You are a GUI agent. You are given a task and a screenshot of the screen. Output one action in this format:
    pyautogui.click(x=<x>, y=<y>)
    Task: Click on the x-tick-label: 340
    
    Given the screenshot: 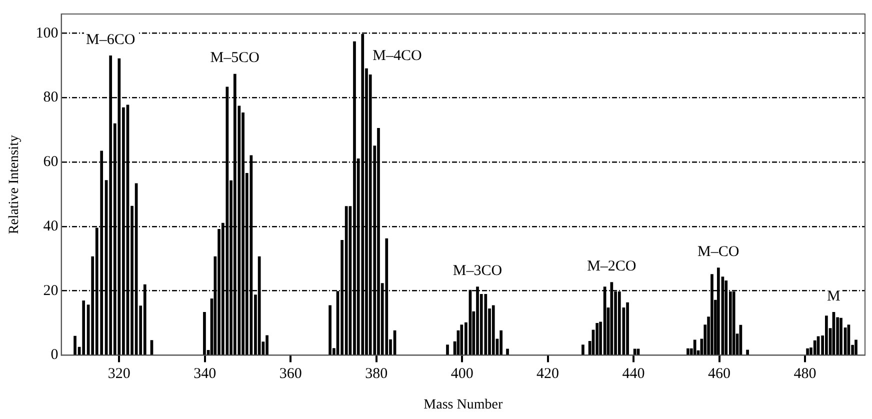 What is the action you would take?
    pyautogui.click(x=205, y=374)
    